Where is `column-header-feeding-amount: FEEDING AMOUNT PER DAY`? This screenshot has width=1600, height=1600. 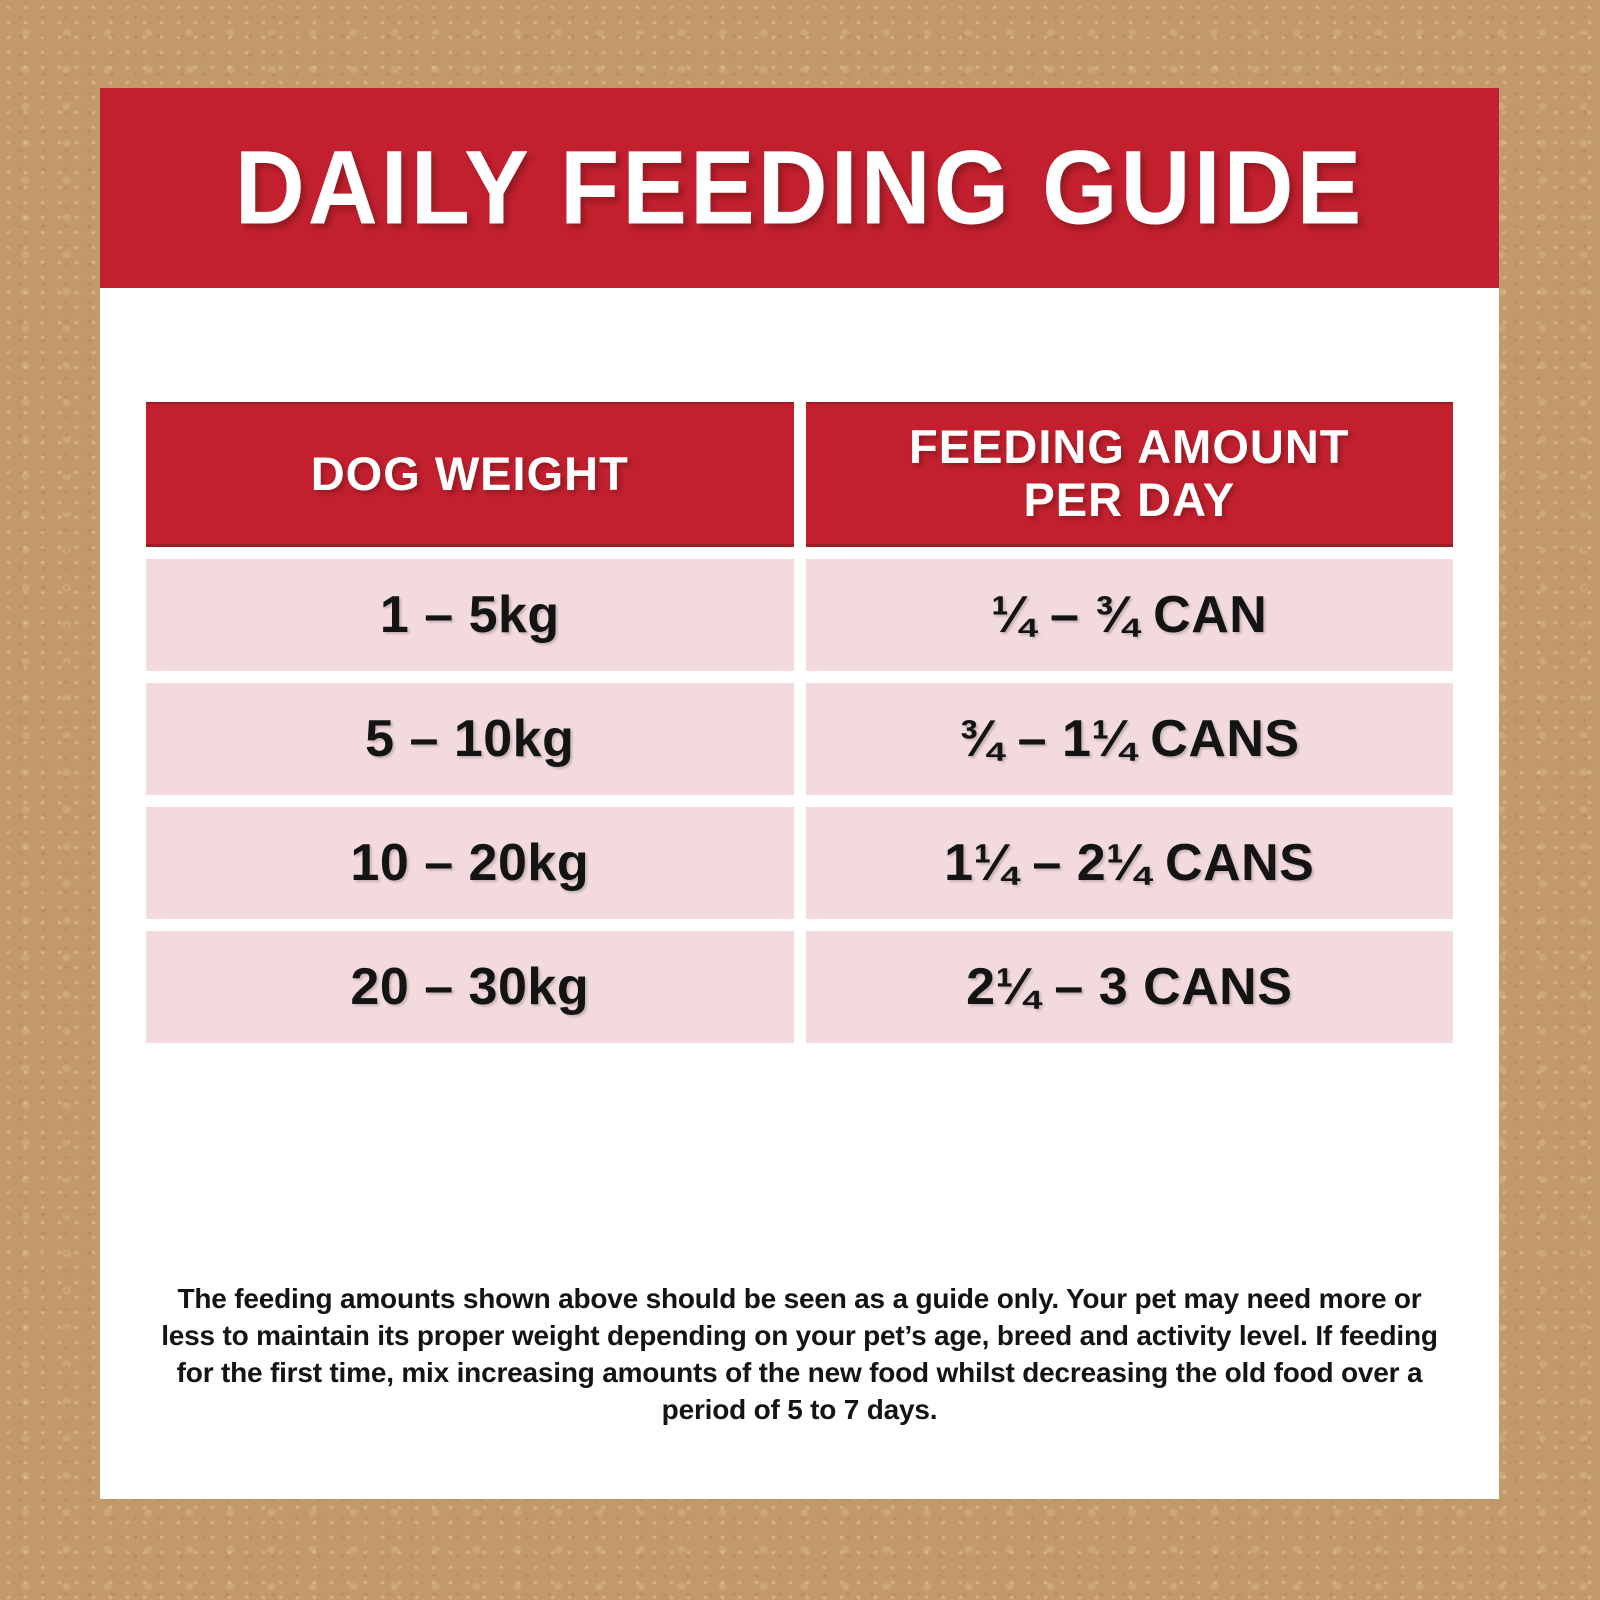
column-header-feeding-amount: FEEDING AMOUNT PER DAY is located at coordinates (1129, 474).